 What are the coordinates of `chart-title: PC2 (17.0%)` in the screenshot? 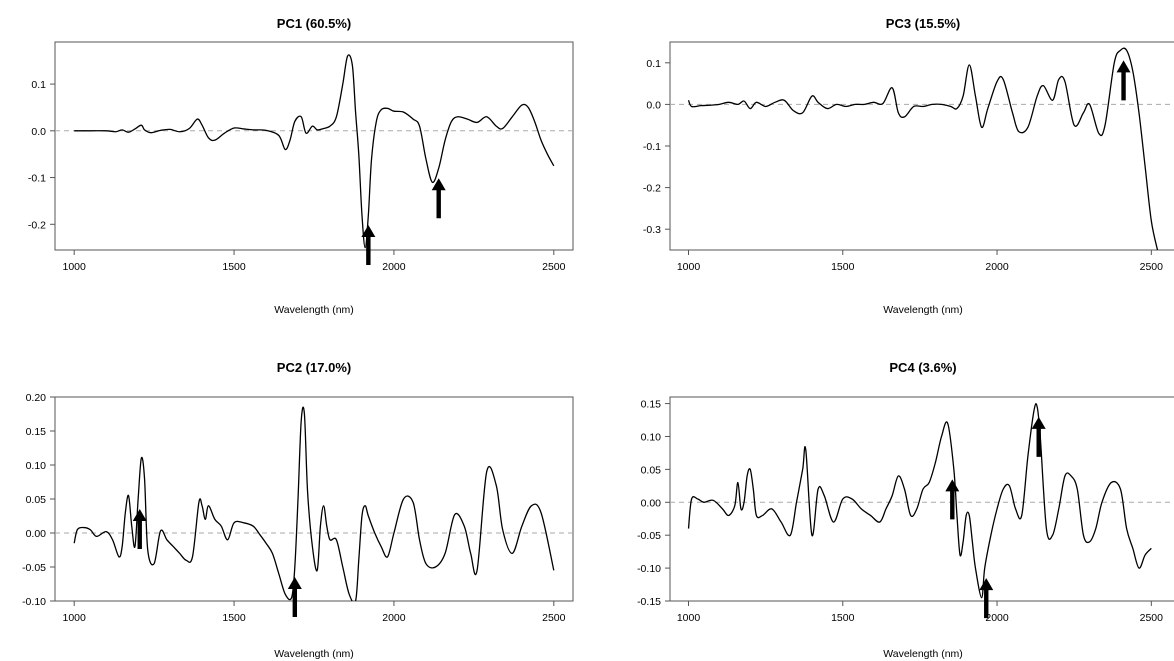 It's located at (314, 367).